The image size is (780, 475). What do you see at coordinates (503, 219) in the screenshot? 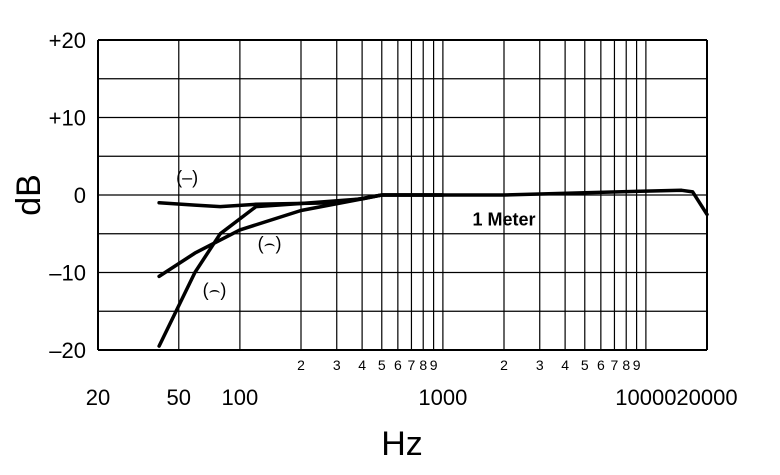
I see `annotation: 1 Meter` at bounding box center [503, 219].